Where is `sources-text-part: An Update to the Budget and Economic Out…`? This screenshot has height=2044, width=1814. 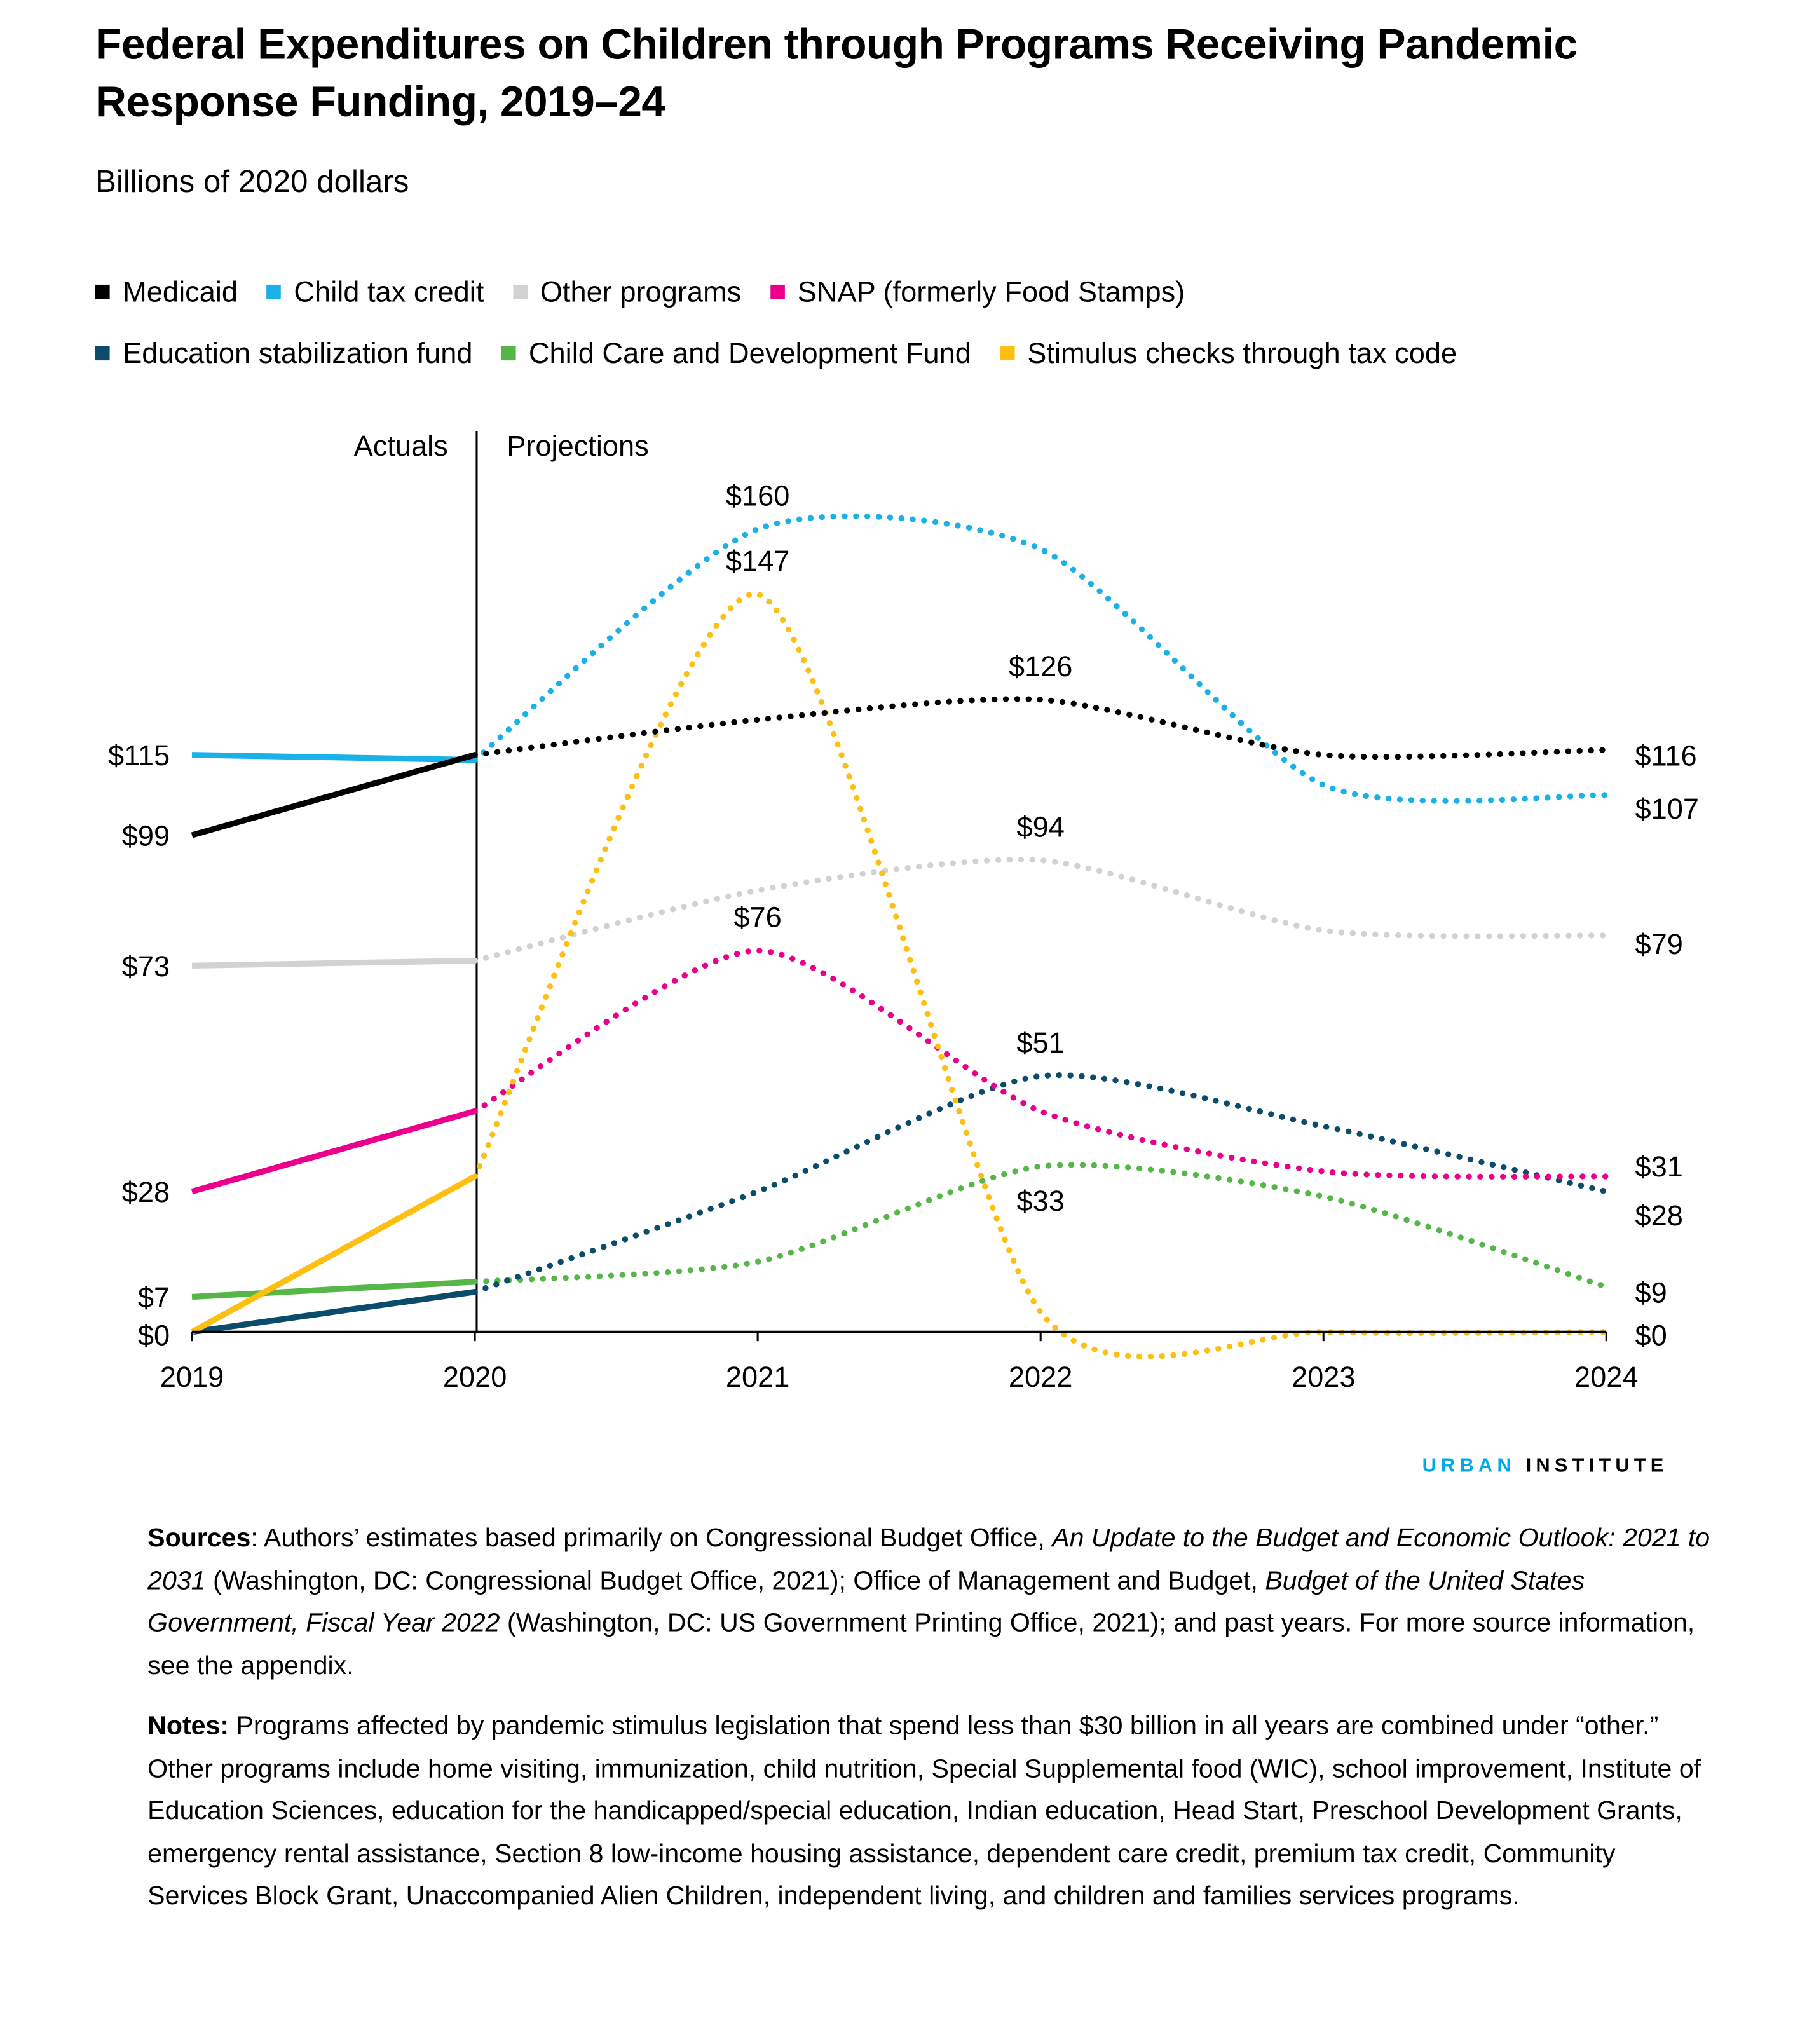
sources-text-part: An Update to the Budget and Economic Out… is located at coordinates (928, 1559).